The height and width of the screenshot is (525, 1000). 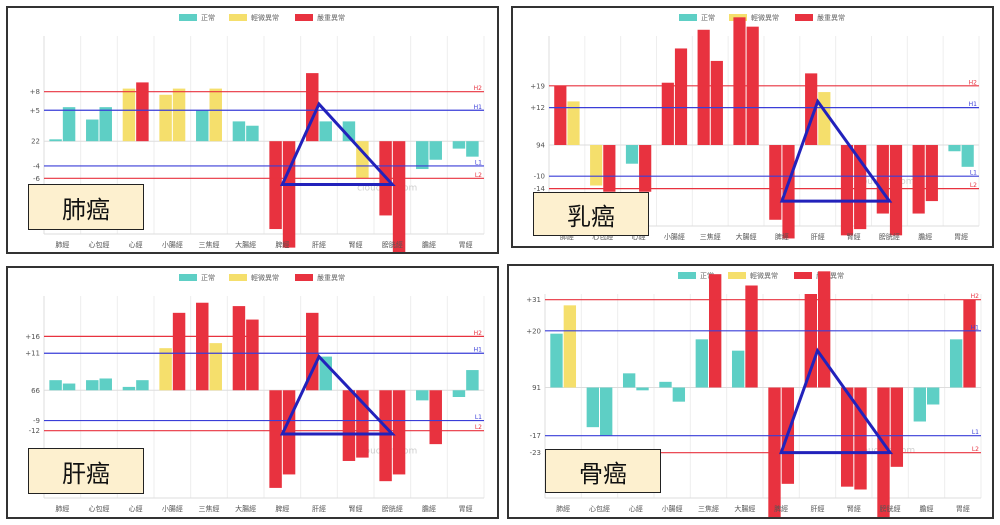 I want to click on cancer-label-liver: 肝癌, so click(x=86, y=471).